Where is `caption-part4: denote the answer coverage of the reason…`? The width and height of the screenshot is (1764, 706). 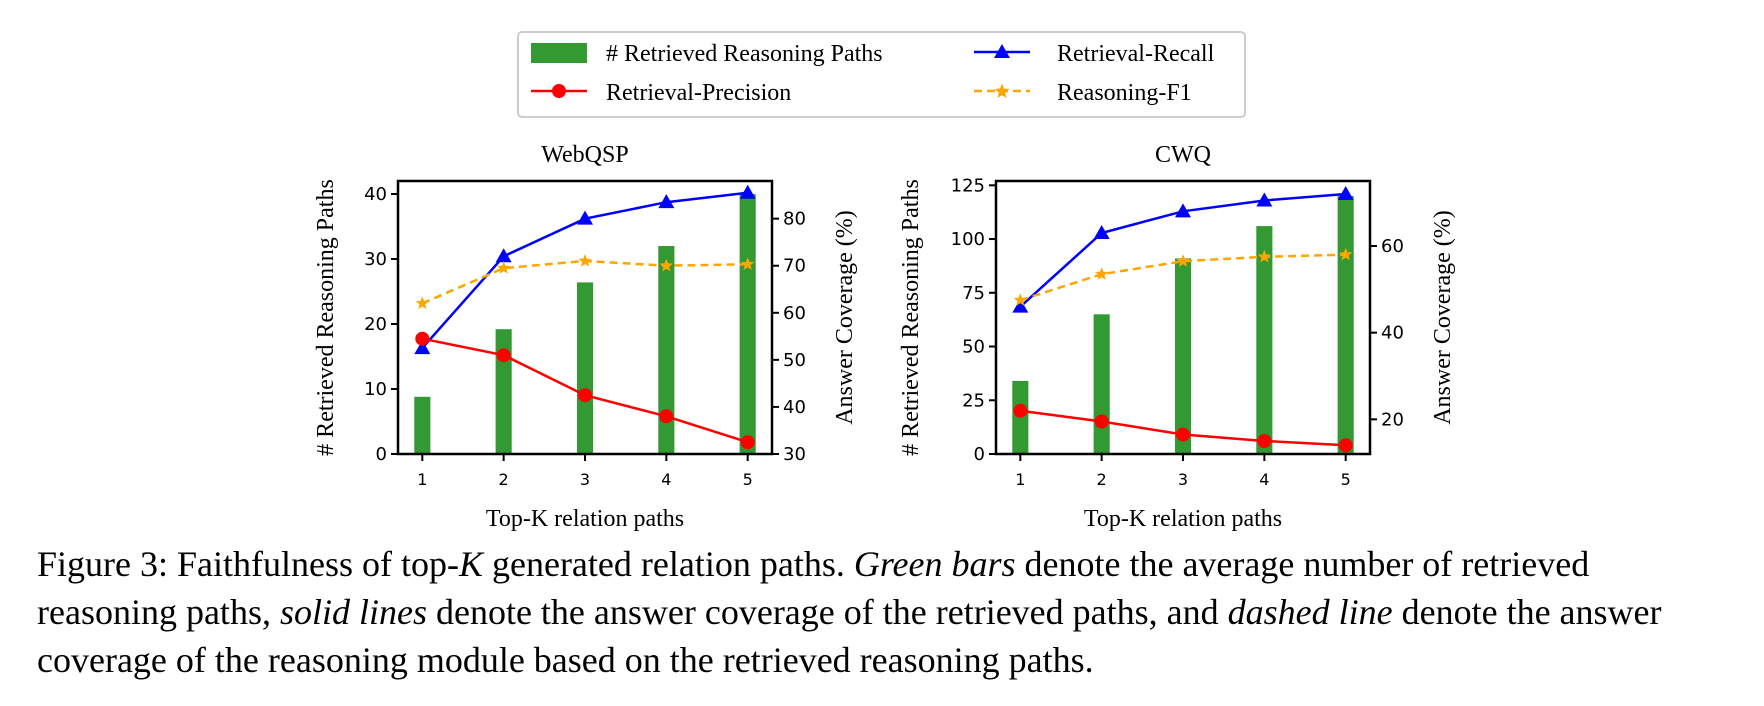 caption-part4: denote the answer coverage of the reason… is located at coordinates (849, 636).